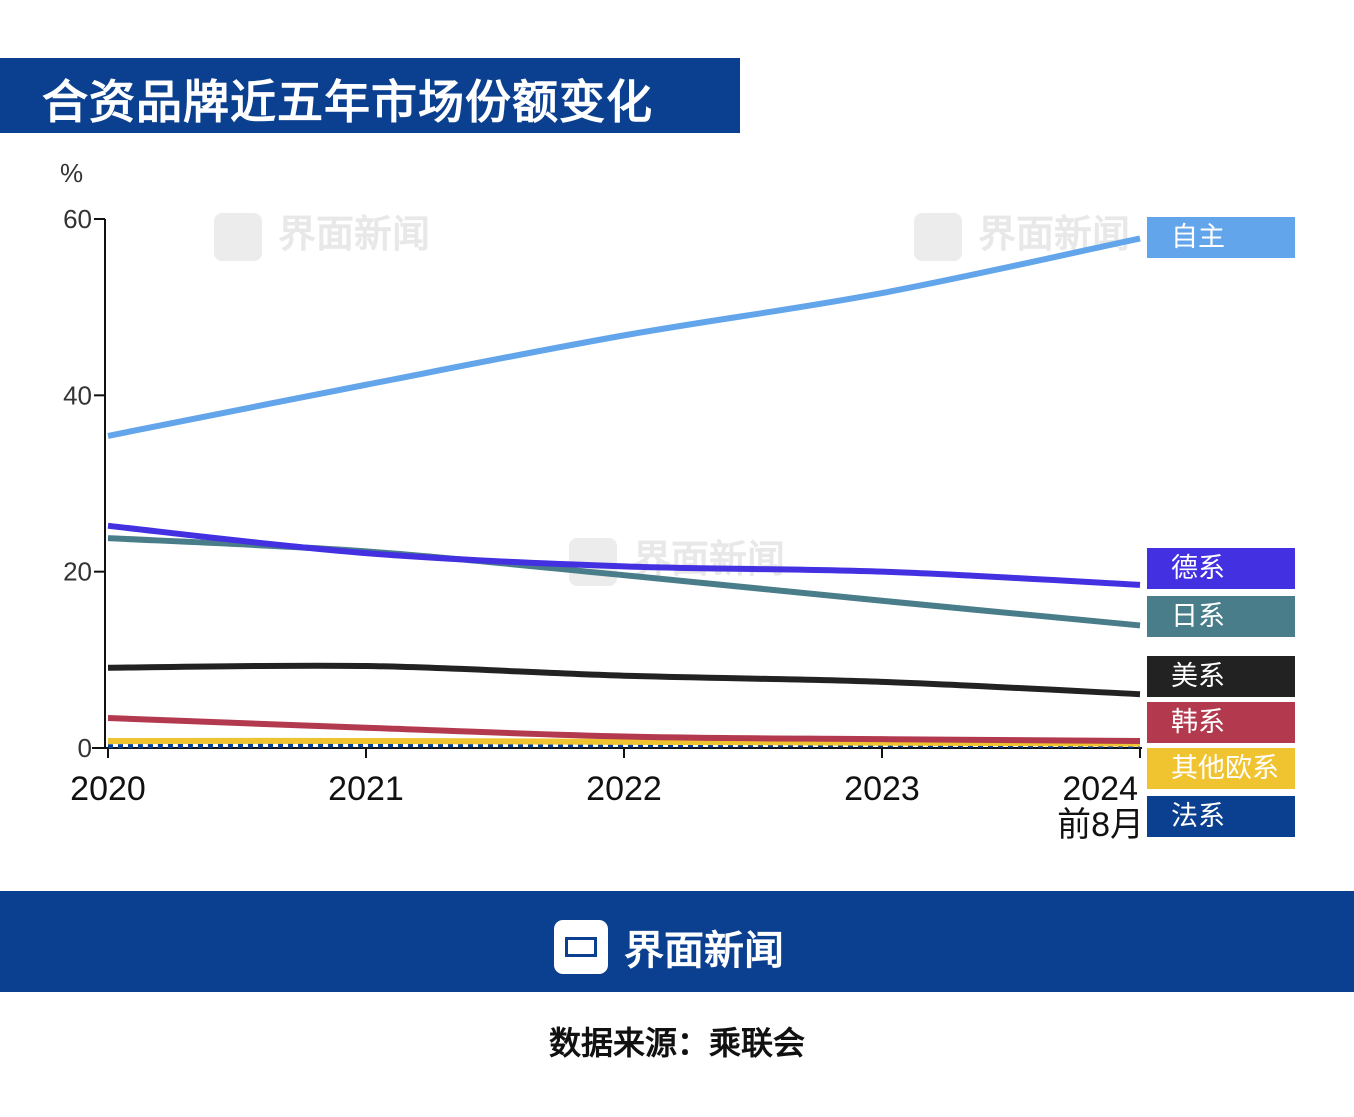  I want to click on legend-item: 自主, so click(1221, 237).